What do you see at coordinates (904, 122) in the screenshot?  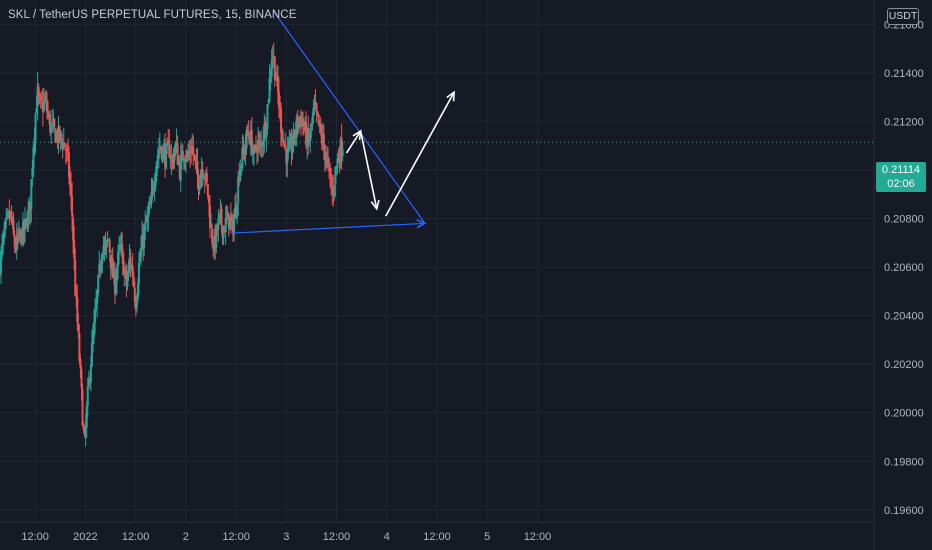 I see `price-tick-label: 0.21200` at bounding box center [904, 122].